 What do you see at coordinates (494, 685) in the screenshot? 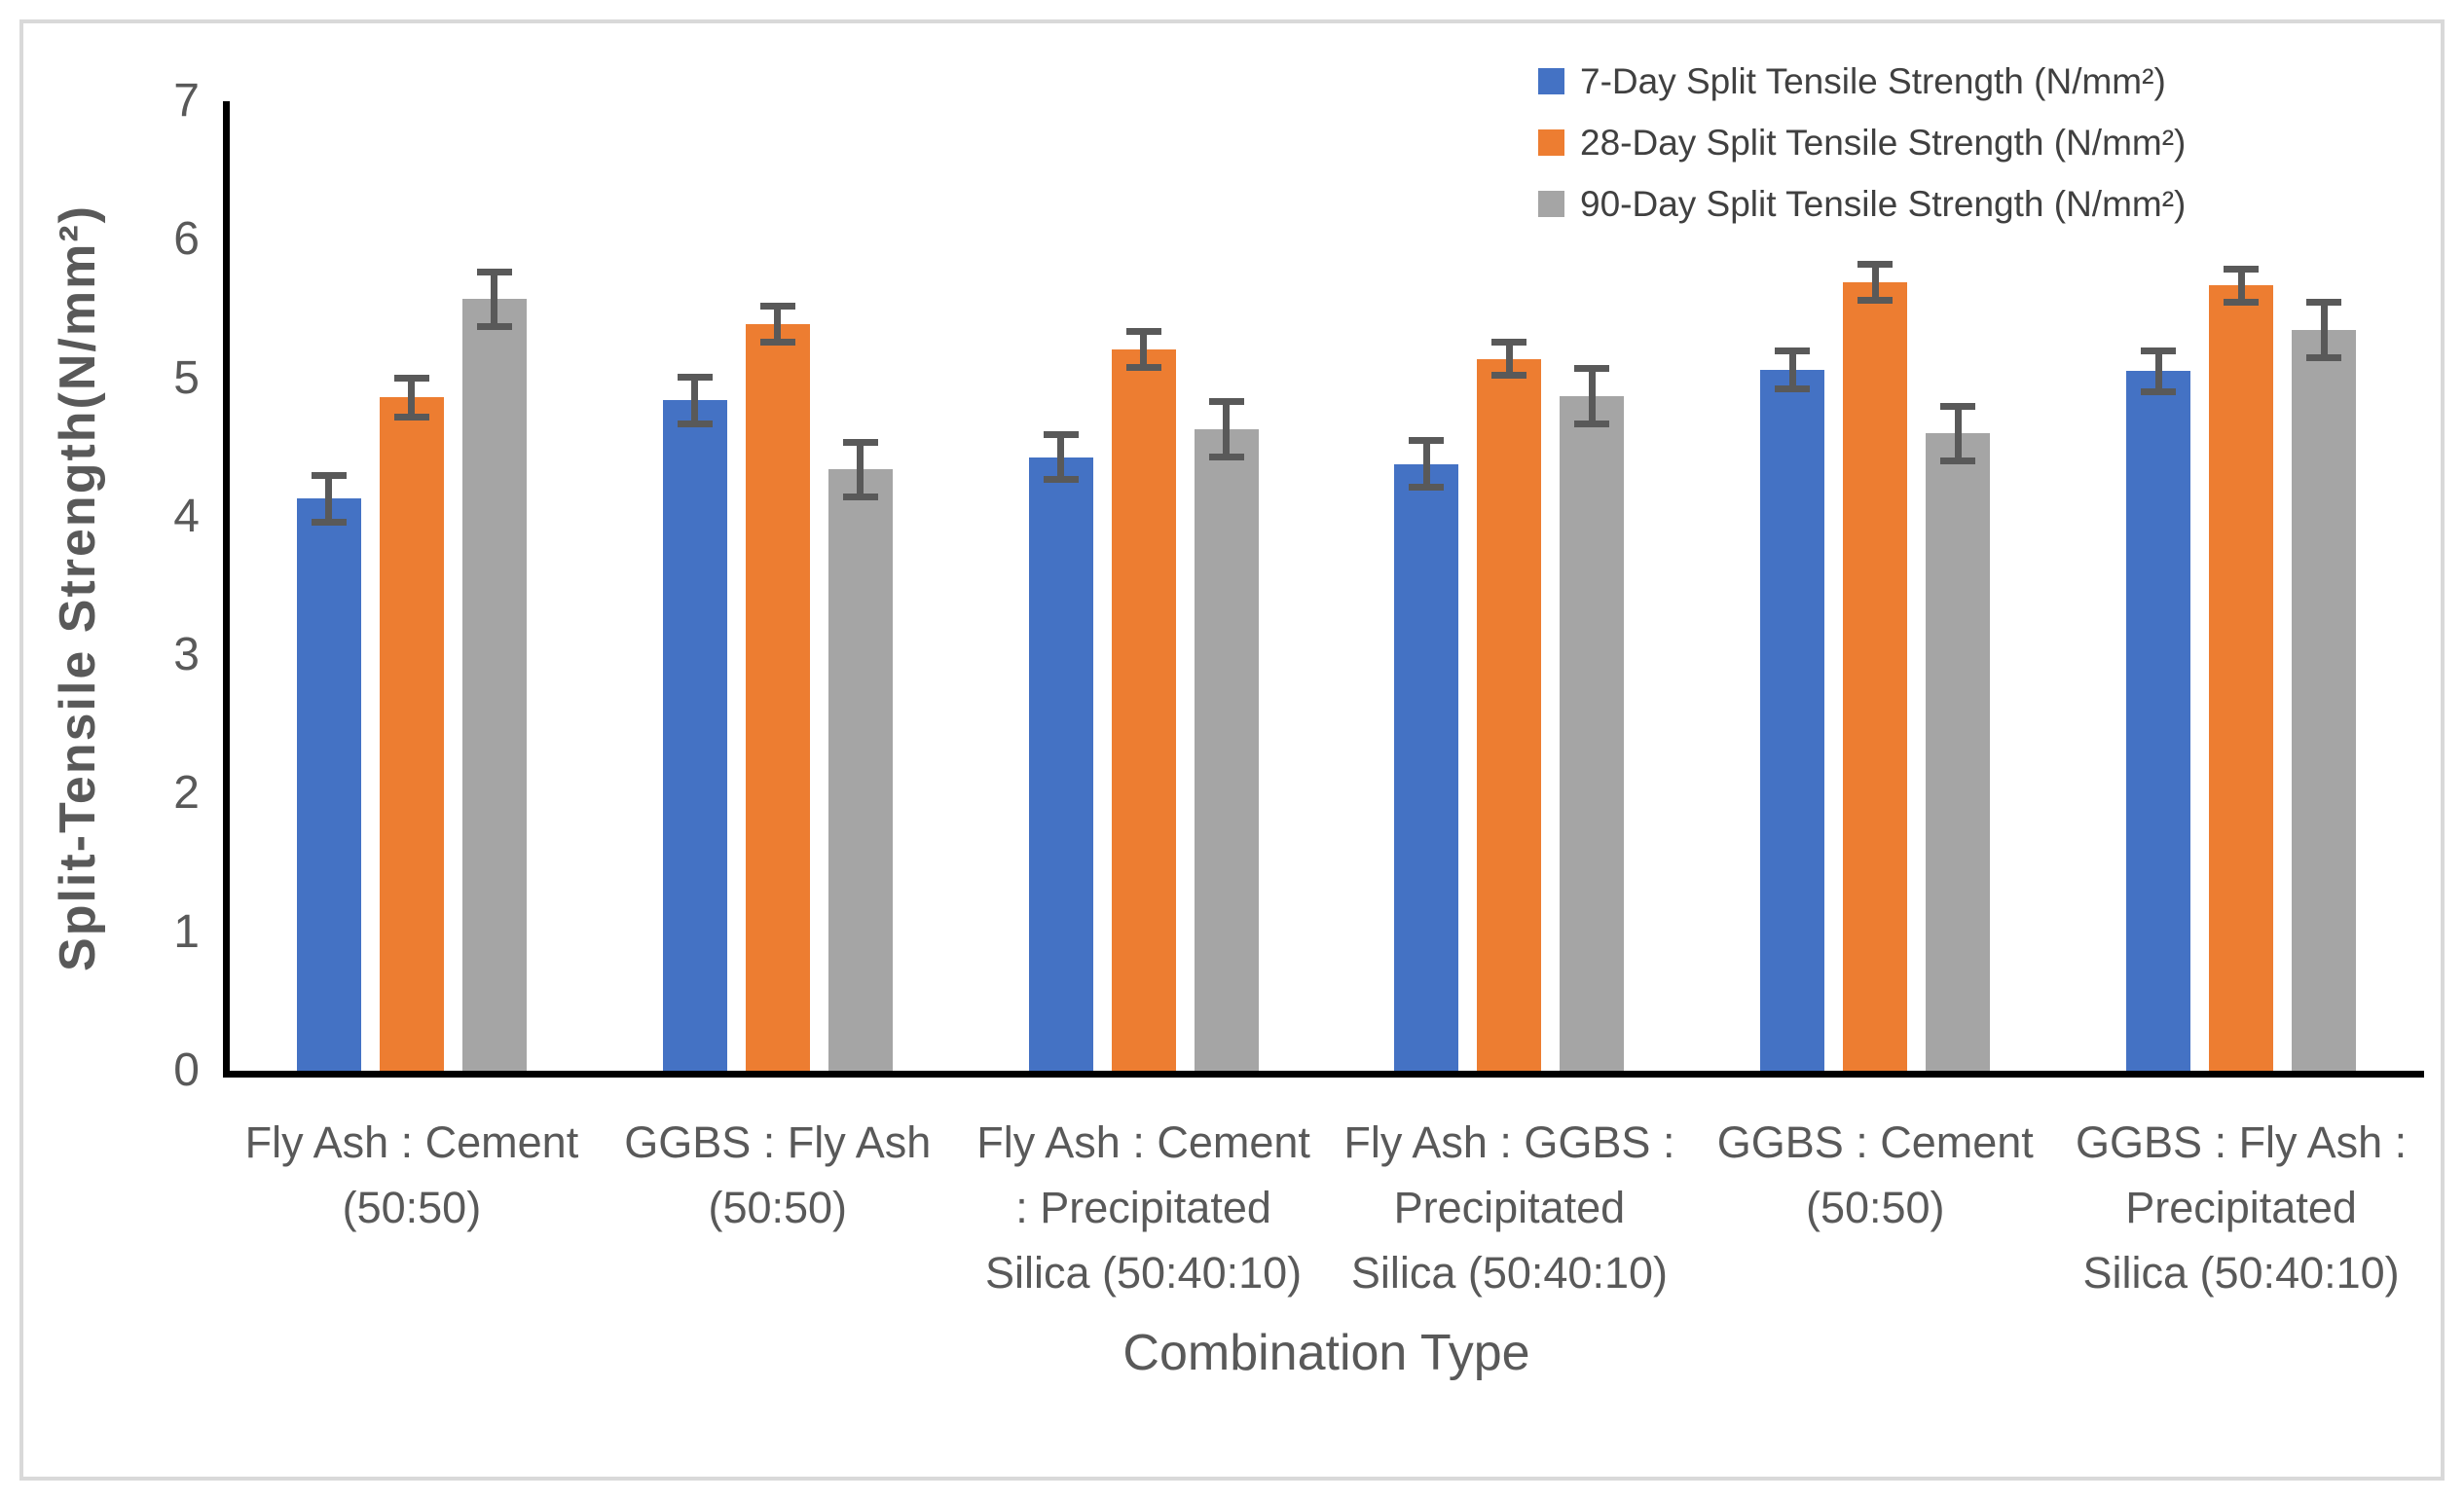
I see `bar-90day-cat1` at bounding box center [494, 685].